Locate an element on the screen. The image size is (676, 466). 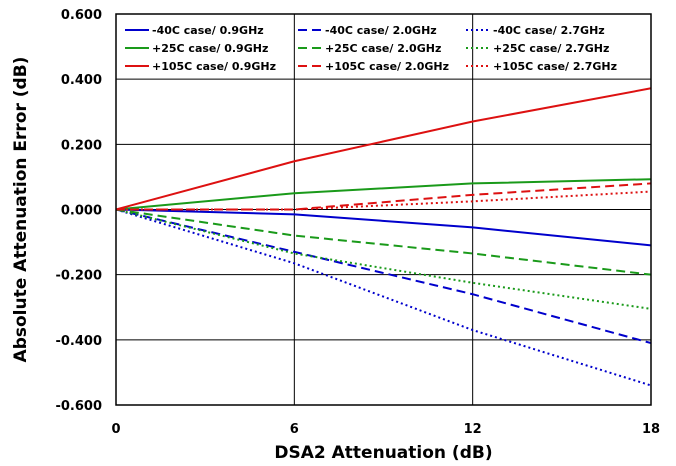
y-tick-label: 0.000 is located at coordinates (81, 211).